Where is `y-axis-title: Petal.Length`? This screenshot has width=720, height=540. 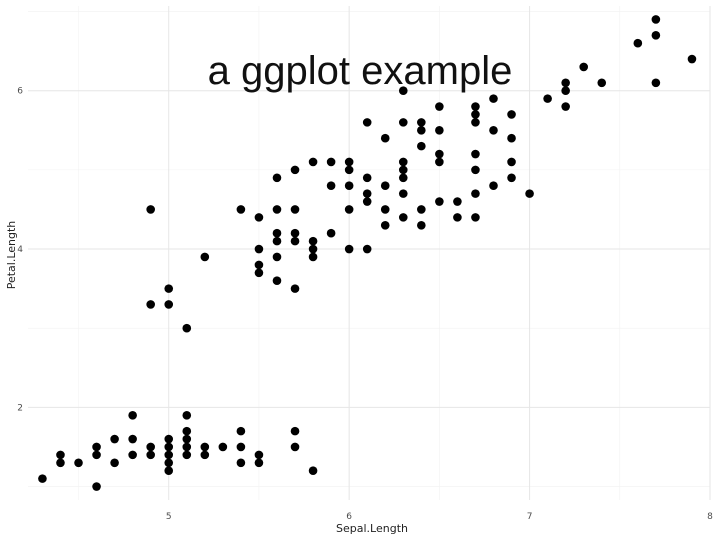
y-axis-title: Petal.Length is located at coordinates (11, 255).